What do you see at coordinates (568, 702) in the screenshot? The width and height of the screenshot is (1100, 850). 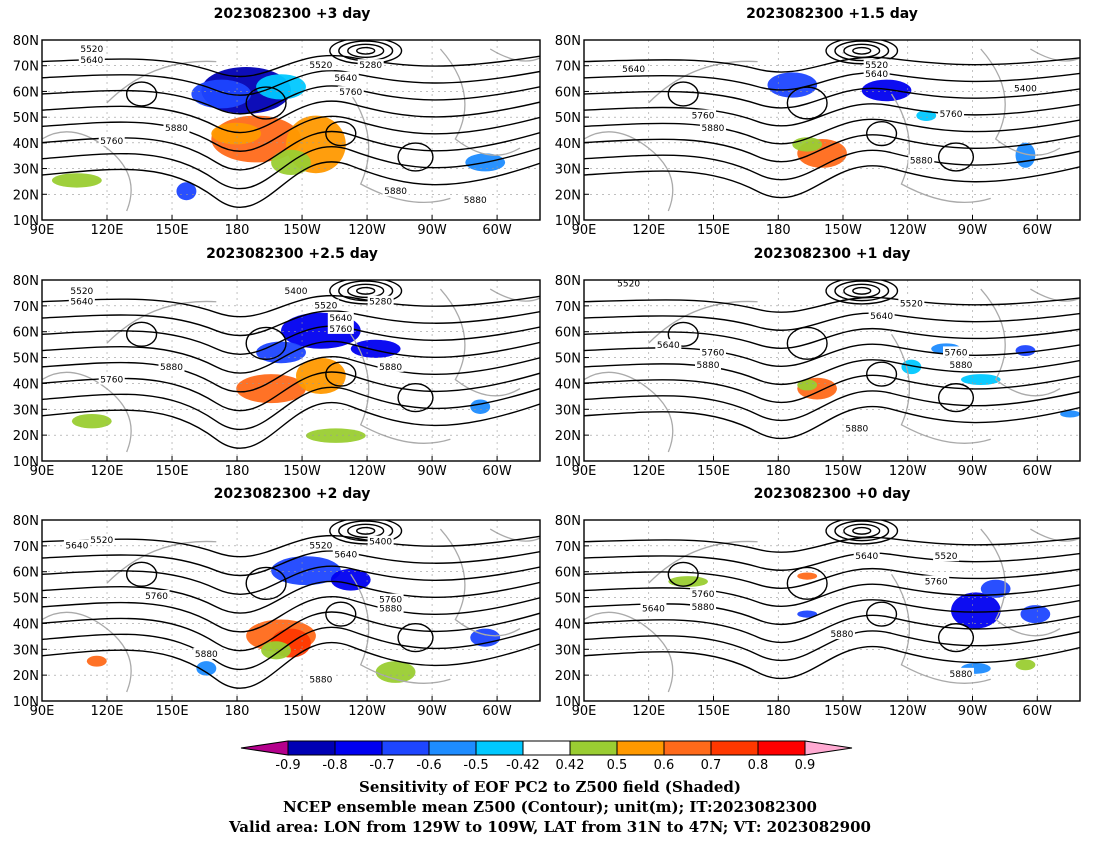 I see `lat-tick-label: 10N` at bounding box center [568, 702].